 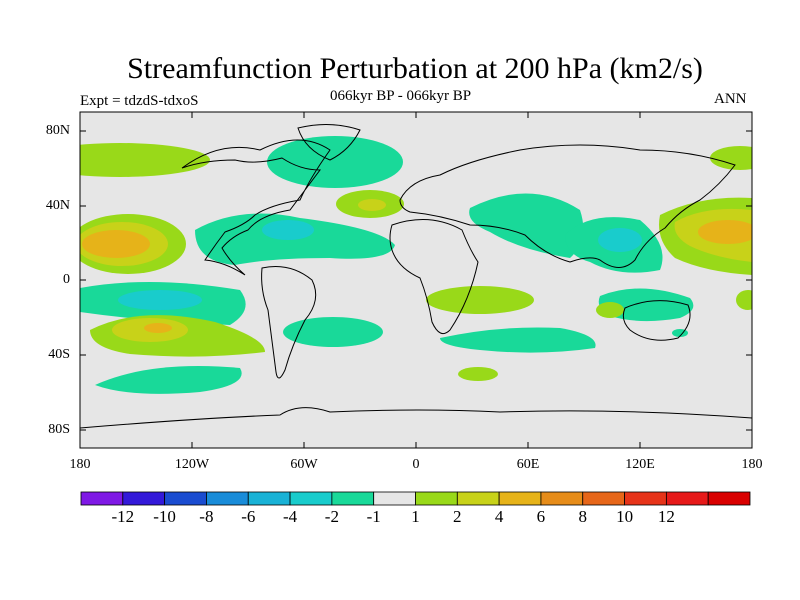 I want to click on lon-tick-label: 60W, so click(x=304, y=464).